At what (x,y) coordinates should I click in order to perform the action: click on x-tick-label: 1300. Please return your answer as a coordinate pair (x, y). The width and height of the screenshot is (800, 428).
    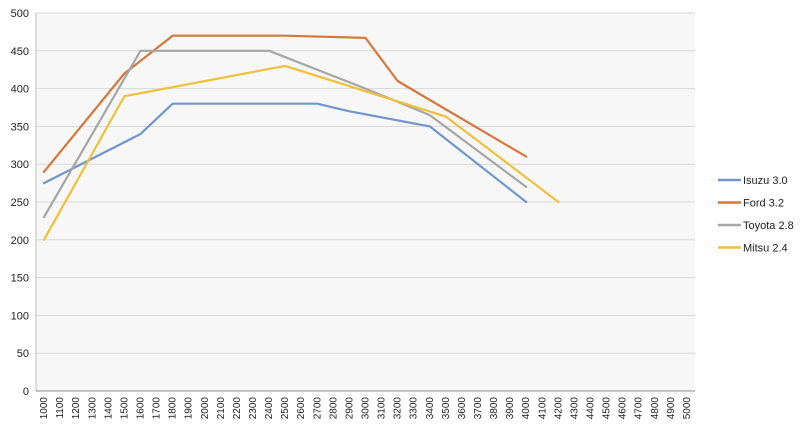
    Looking at the image, I should click on (92, 408).